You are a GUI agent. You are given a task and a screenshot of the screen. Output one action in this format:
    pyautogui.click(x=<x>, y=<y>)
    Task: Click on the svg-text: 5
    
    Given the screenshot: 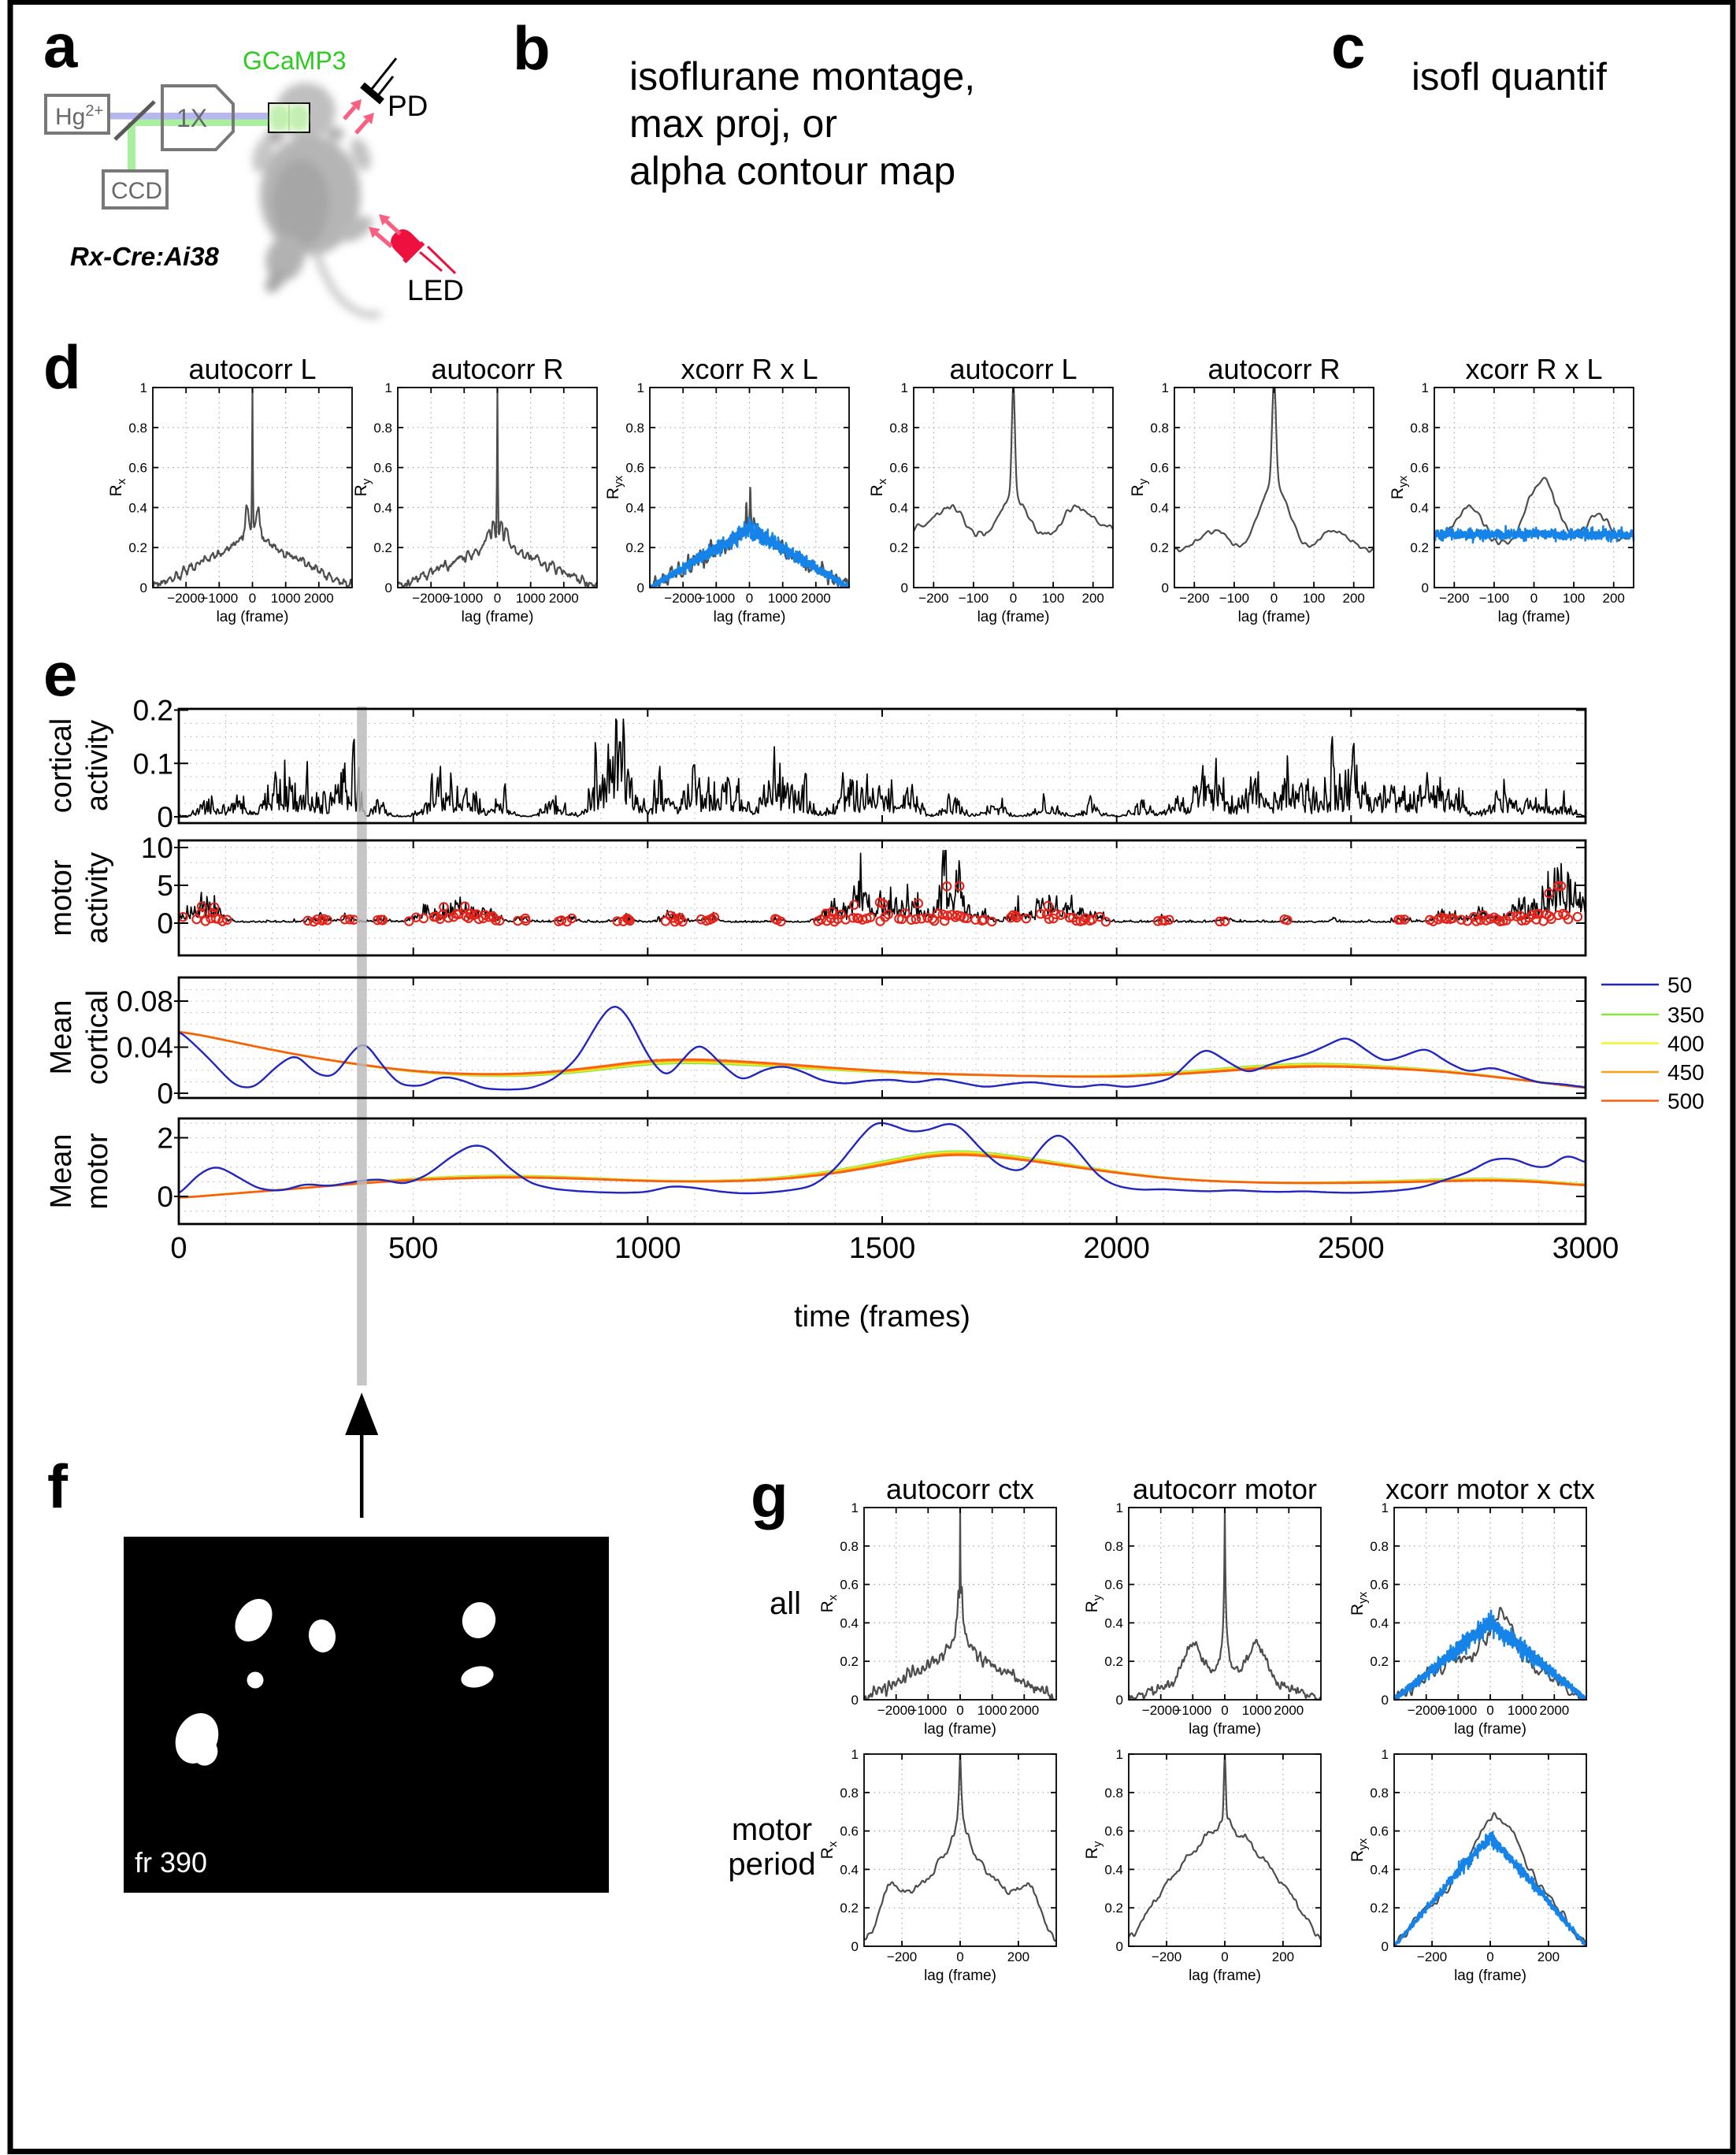 What is the action you would take?
    pyautogui.click(x=165, y=886)
    